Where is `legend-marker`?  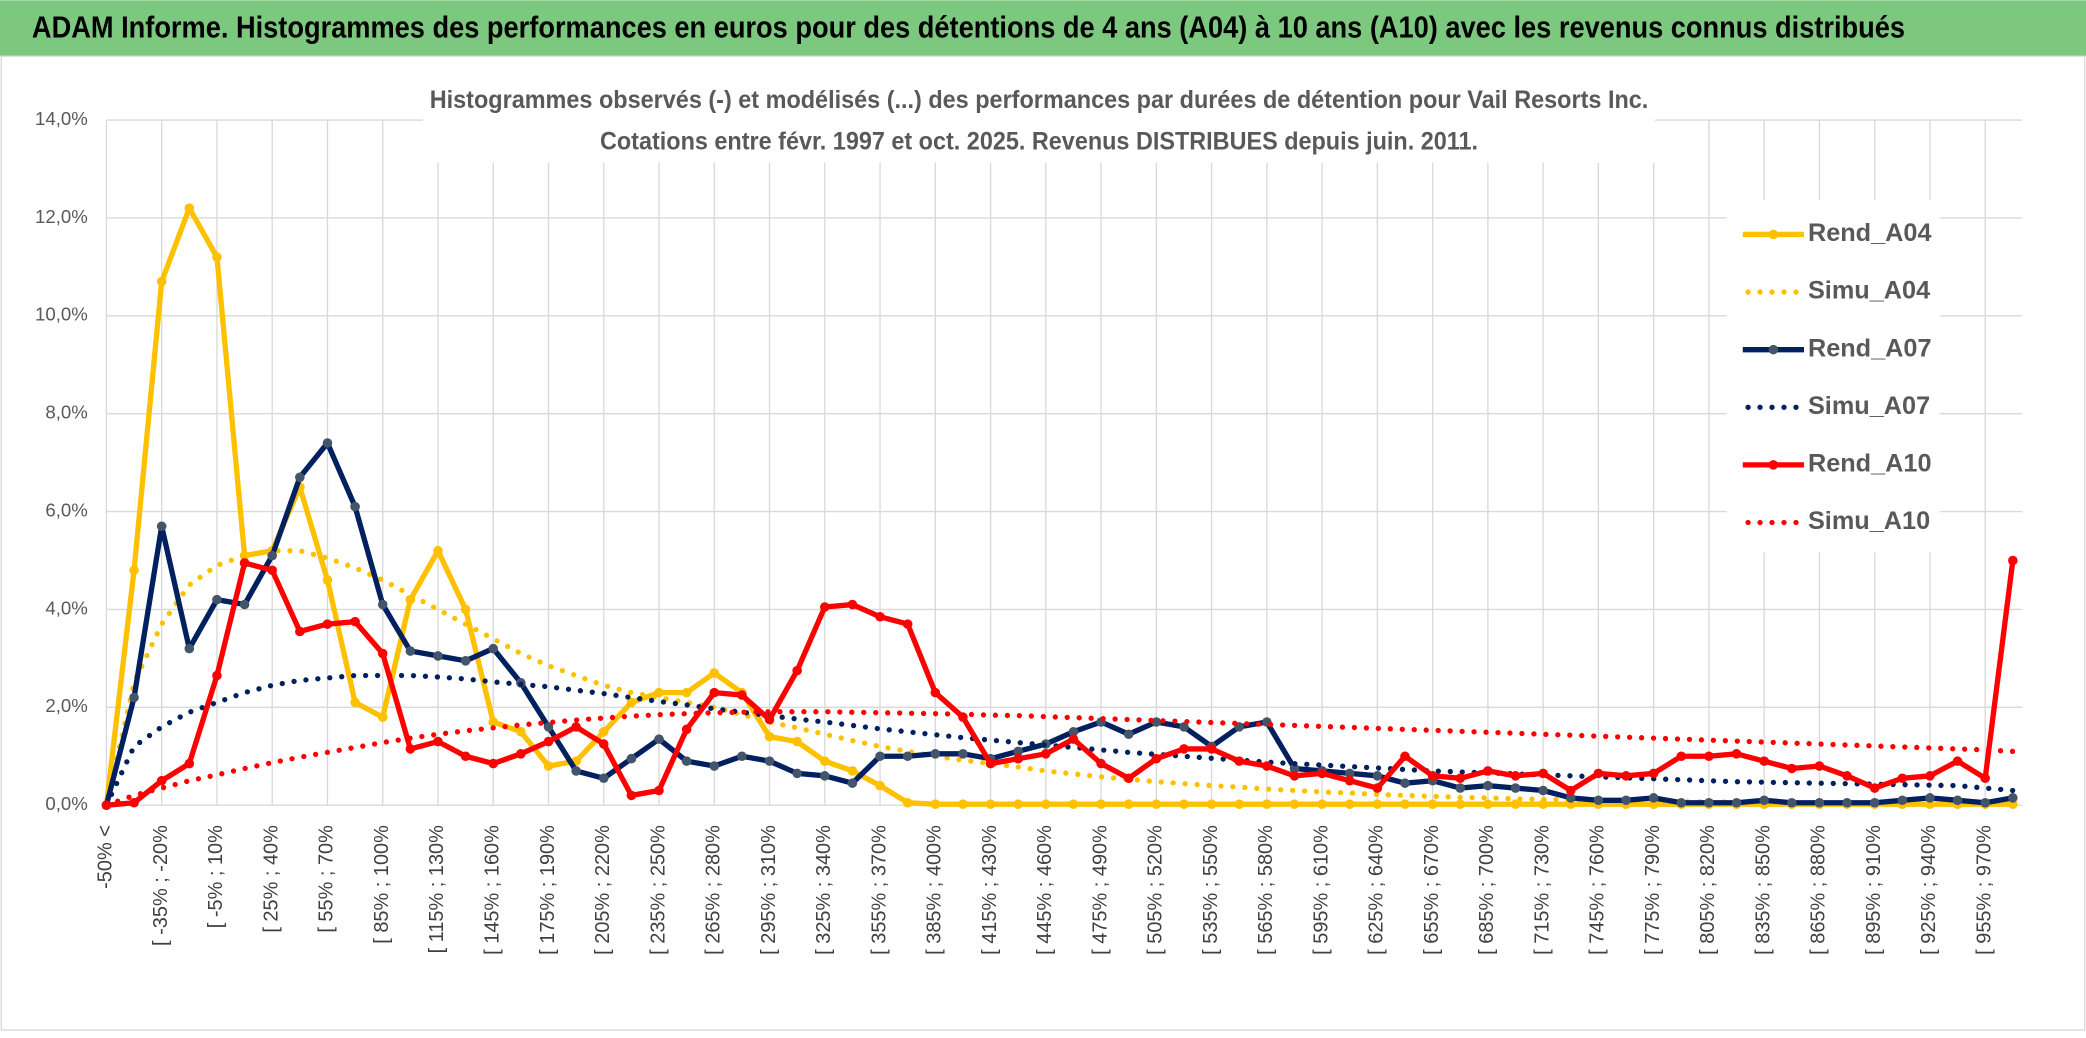 legend-marker is located at coordinates (1773, 349).